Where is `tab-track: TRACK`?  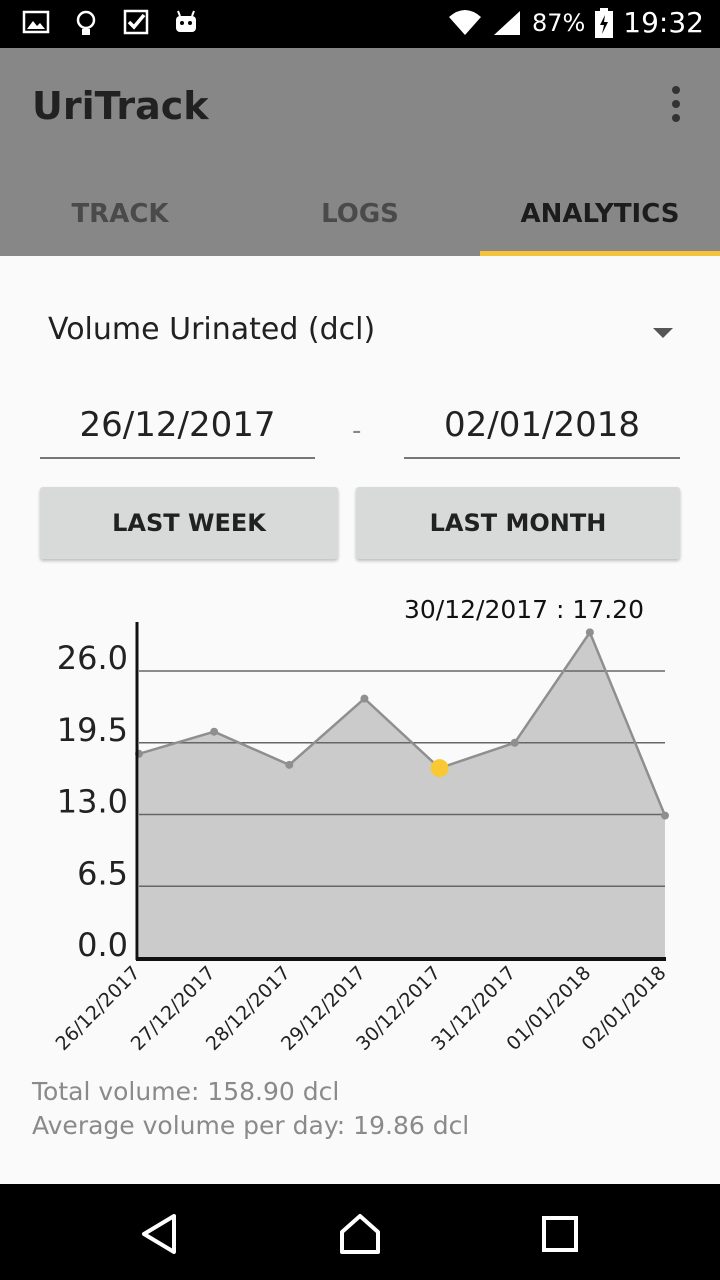
tab-track: TRACK is located at coordinates (120, 214).